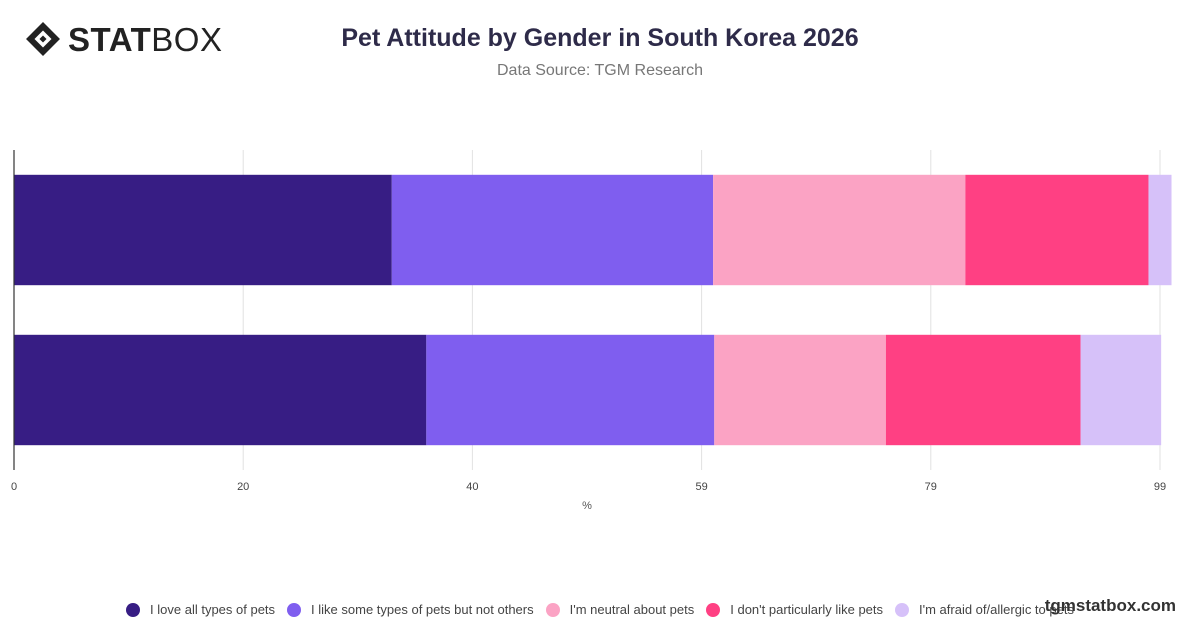 The width and height of the screenshot is (1200, 628). Describe the element at coordinates (701, 487) in the screenshot. I see `x-tick-label: 59` at that location.